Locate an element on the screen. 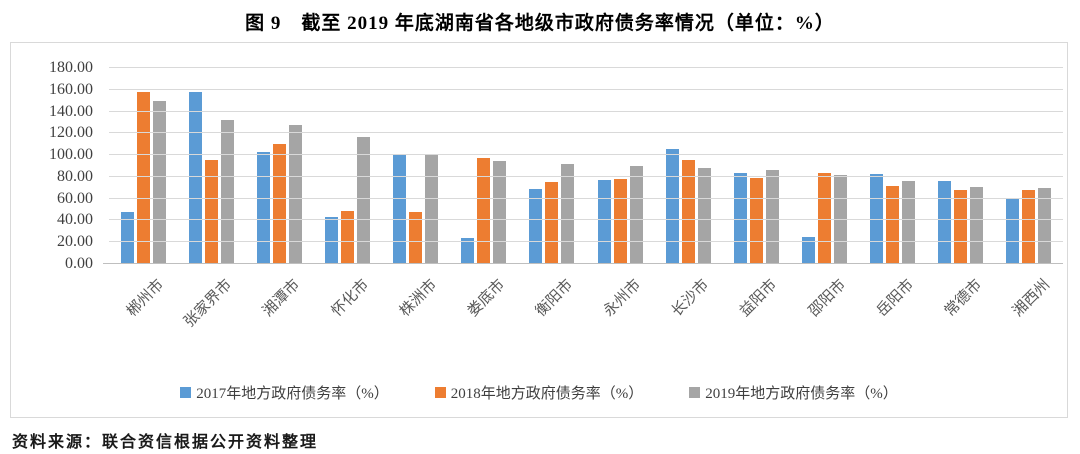 This screenshot has height=454, width=1080. legend-item: 2018年地方政府债务率（%） is located at coordinates (539, 392).